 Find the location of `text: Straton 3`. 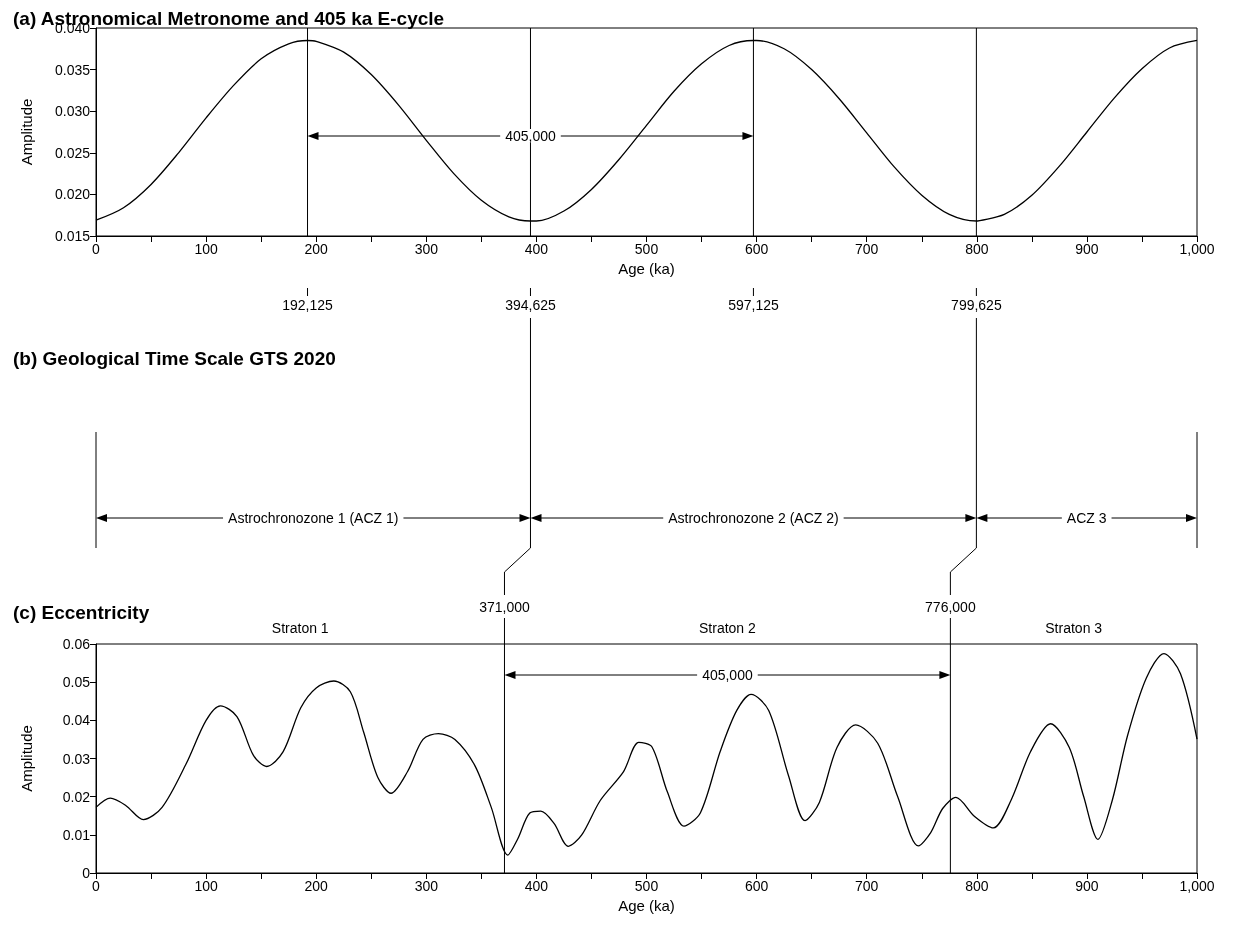

text: Straton 3 is located at coordinates (1074, 628).